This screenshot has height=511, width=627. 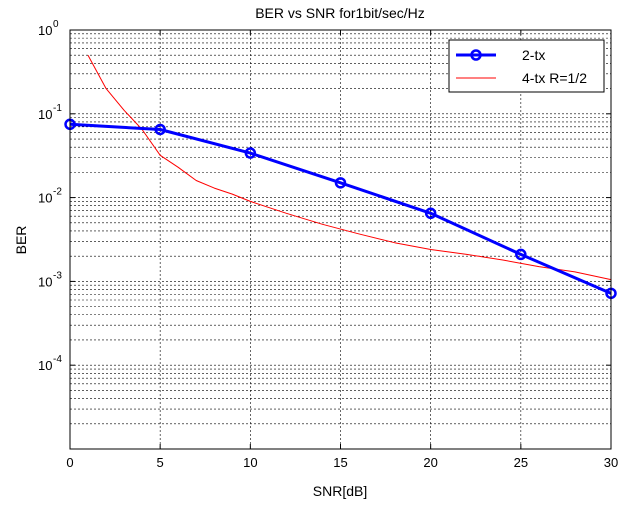 I want to click on x-tick-label: 15, so click(x=340, y=462).